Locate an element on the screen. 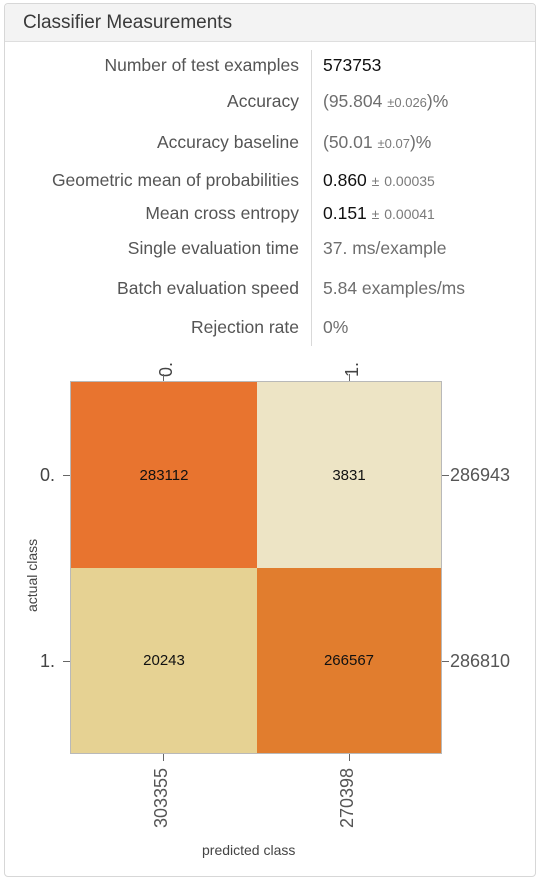 This screenshot has height=881, width=540. metric-value: 5.84 examples/ms is located at coordinates (394, 288).